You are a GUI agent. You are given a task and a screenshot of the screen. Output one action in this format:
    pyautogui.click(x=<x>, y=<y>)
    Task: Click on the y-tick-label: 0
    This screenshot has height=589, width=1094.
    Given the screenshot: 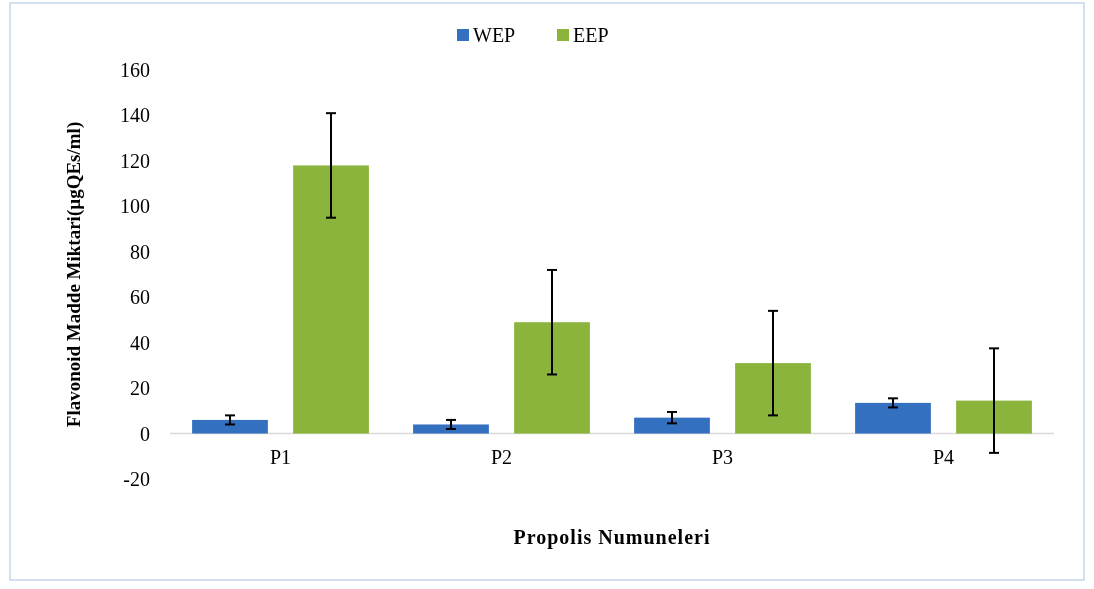 What is the action you would take?
    pyautogui.click(x=145, y=433)
    